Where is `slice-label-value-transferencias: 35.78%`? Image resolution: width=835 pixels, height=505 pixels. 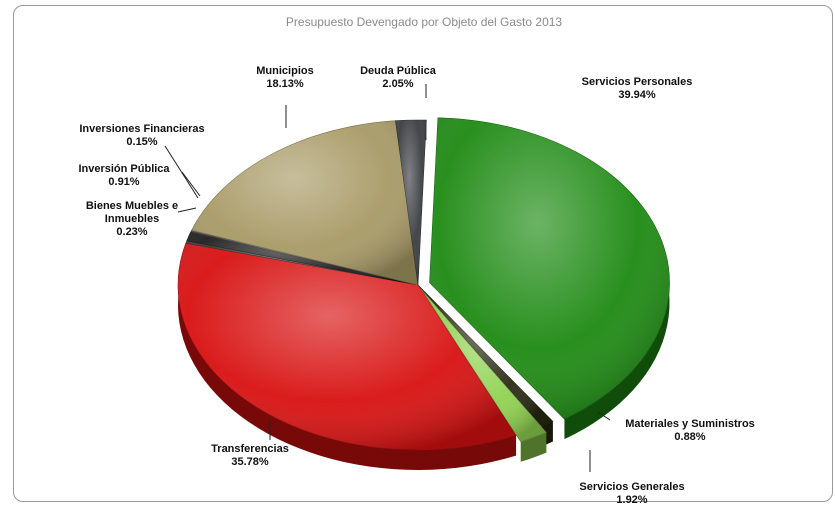
slice-label-value-transferencias: 35.78% is located at coordinates (250, 462).